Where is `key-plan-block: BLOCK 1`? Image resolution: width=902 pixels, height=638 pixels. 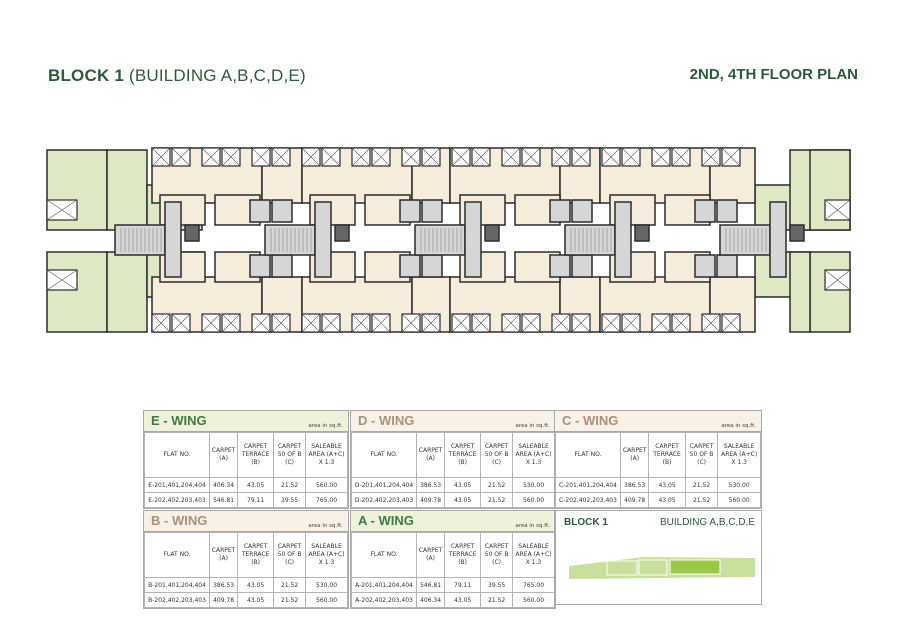 key-plan-block: BLOCK 1 is located at coordinates (586, 522).